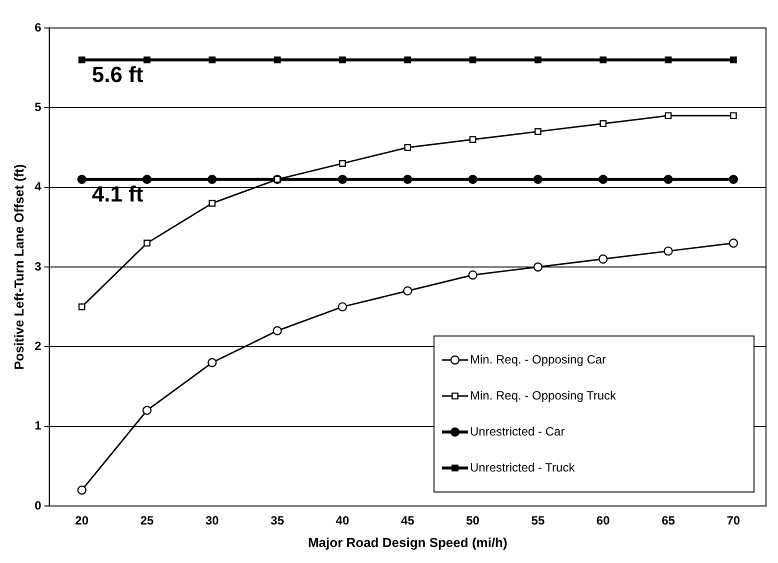 The height and width of the screenshot is (563, 778). What do you see at coordinates (538, 359) in the screenshot?
I see `legend-label: Min. Req. - Opposing Car` at bounding box center [538, 359].